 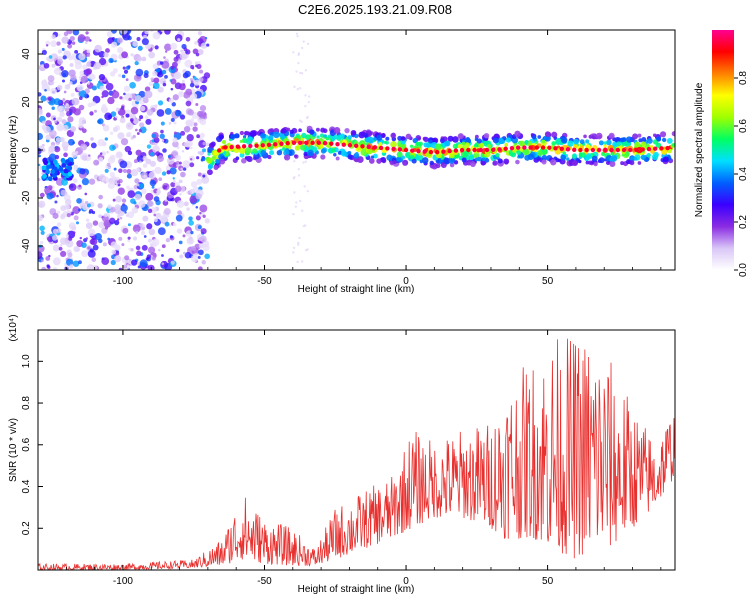 I want to click on y-tick-label: 0.2, so click(x=26, y=528).